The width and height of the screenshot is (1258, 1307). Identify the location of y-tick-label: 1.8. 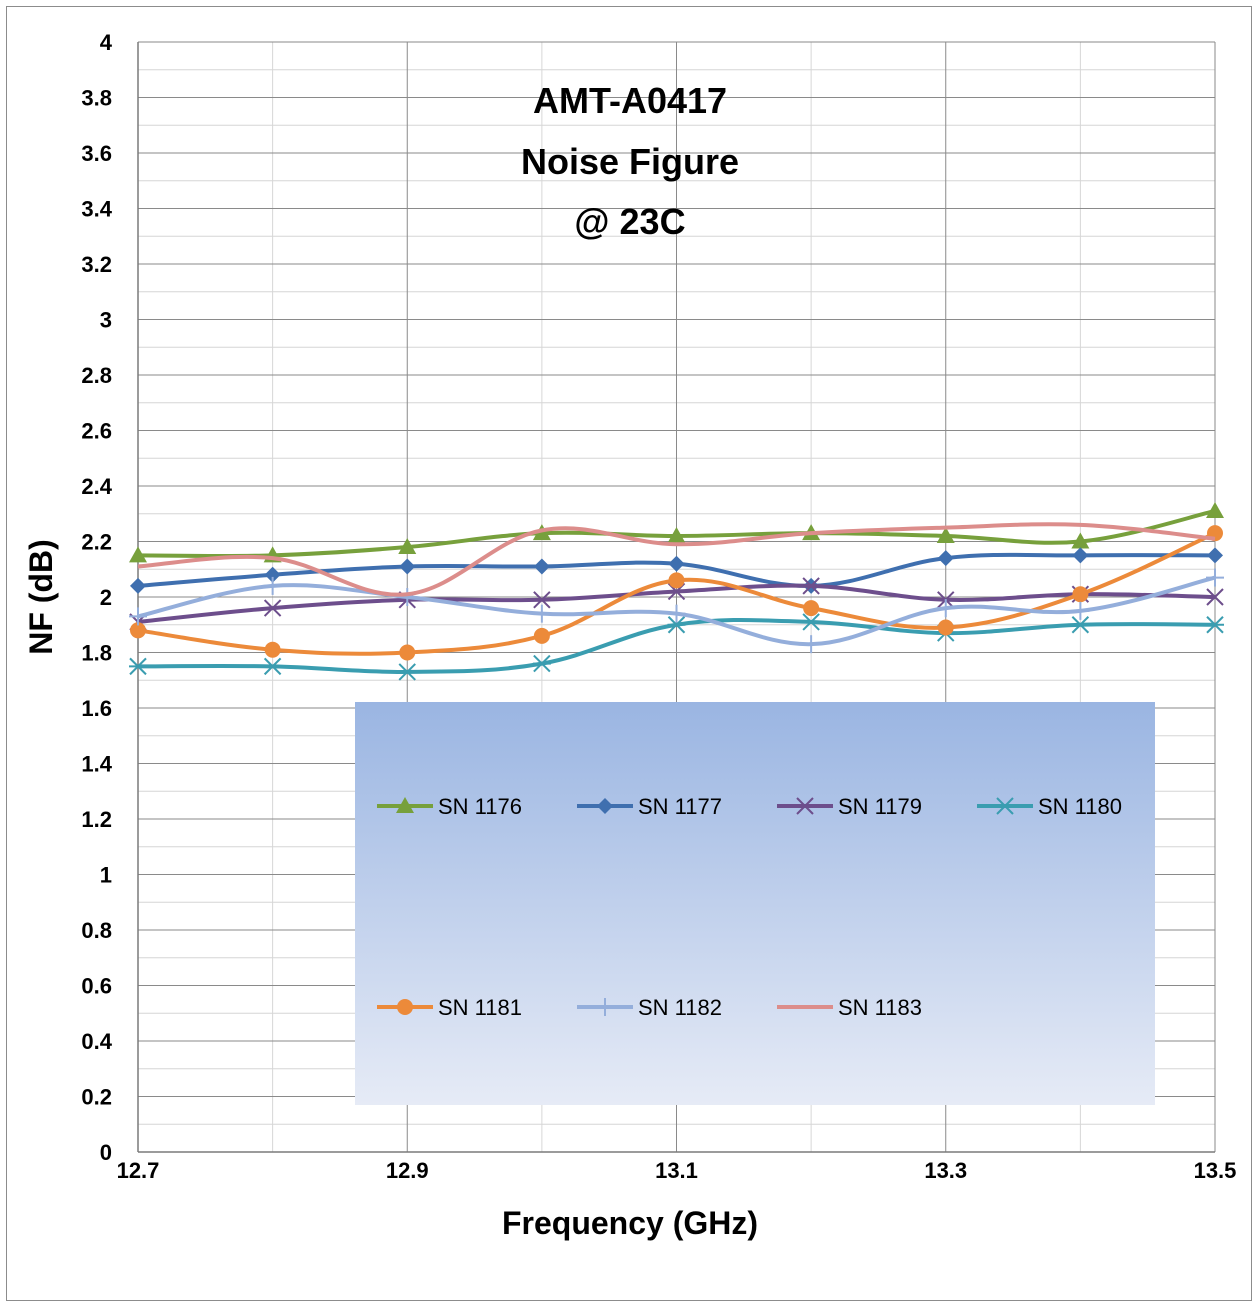
(96, 653).